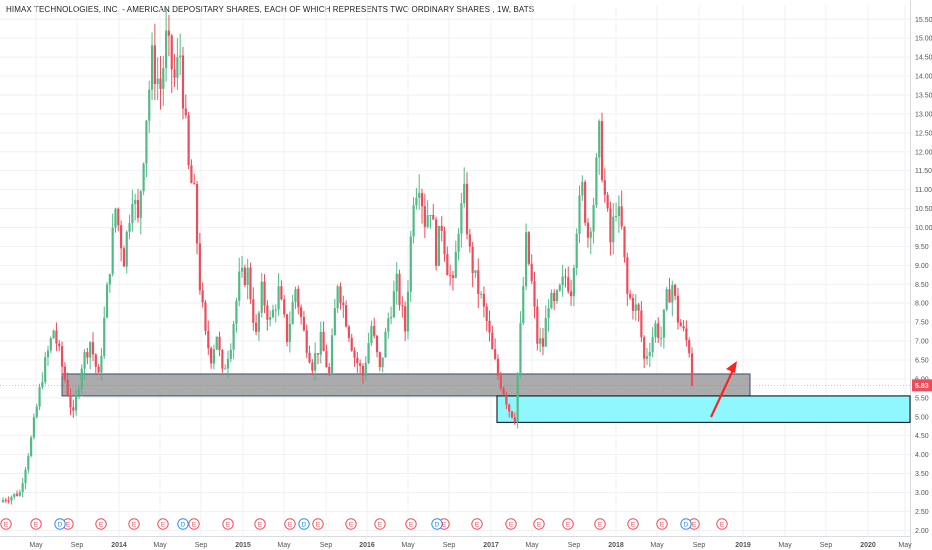 The width and height of the screenshot is (932, 550). What do you see at coordinates (923, 171) in the screenshot?
I see `y-tick-label: 11.50` at bounding box center [923, 171].